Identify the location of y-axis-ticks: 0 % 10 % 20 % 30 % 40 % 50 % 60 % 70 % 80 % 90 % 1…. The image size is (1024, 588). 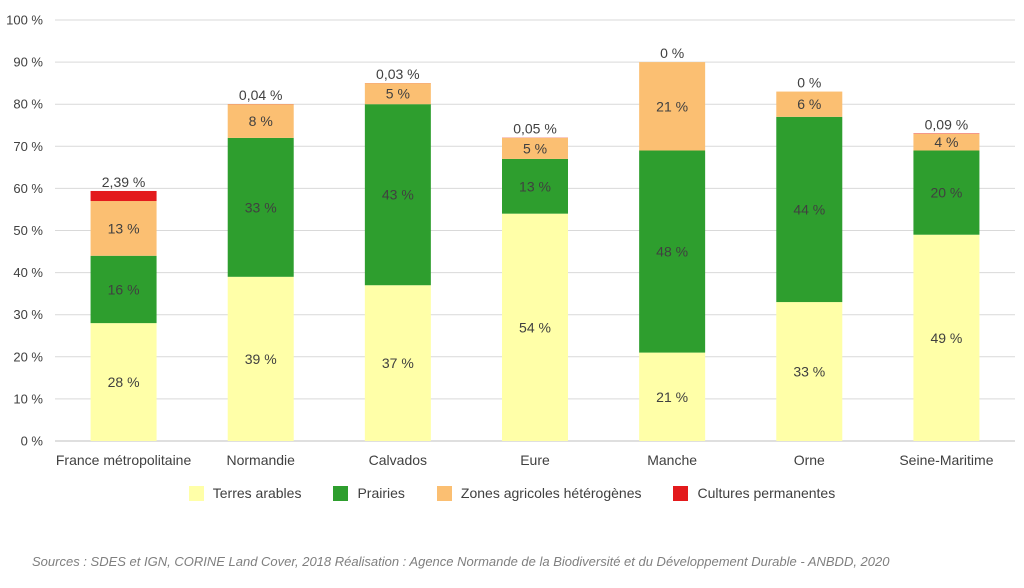
(24, 231).